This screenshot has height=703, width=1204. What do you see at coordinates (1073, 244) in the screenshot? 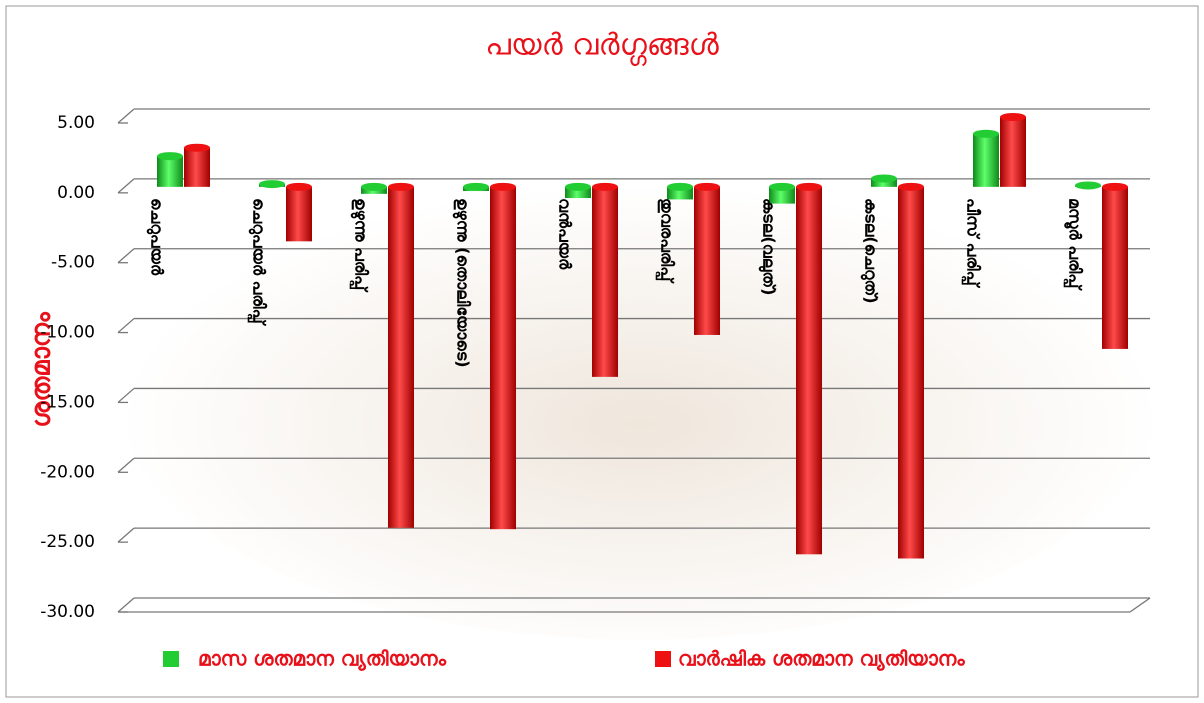
I see `x-tick-label: മസൂർ പരിപ്പ്` at bounding box center [1073, 244].